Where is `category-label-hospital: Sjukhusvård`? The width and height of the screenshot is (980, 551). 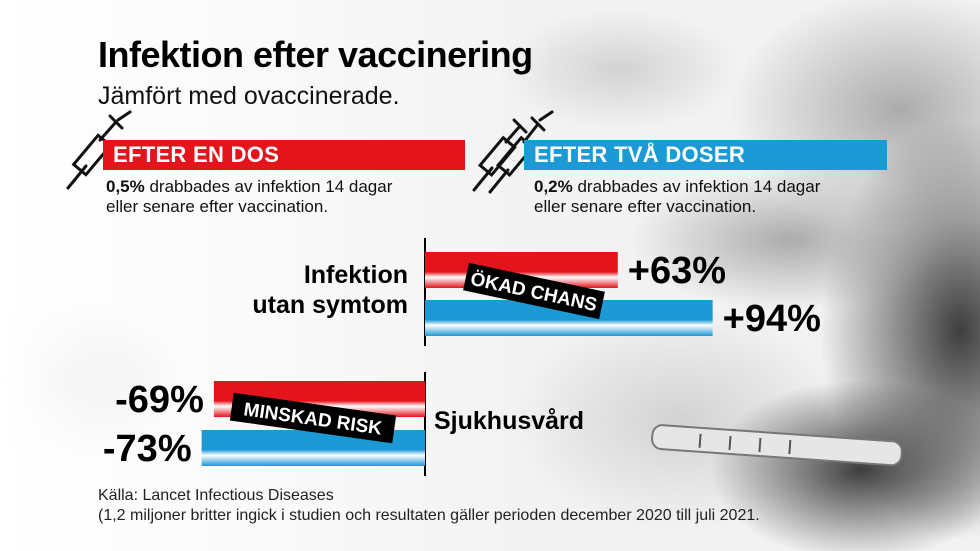
category-label-hospital: Sjukhusvård is located at coordinates (509, 421).